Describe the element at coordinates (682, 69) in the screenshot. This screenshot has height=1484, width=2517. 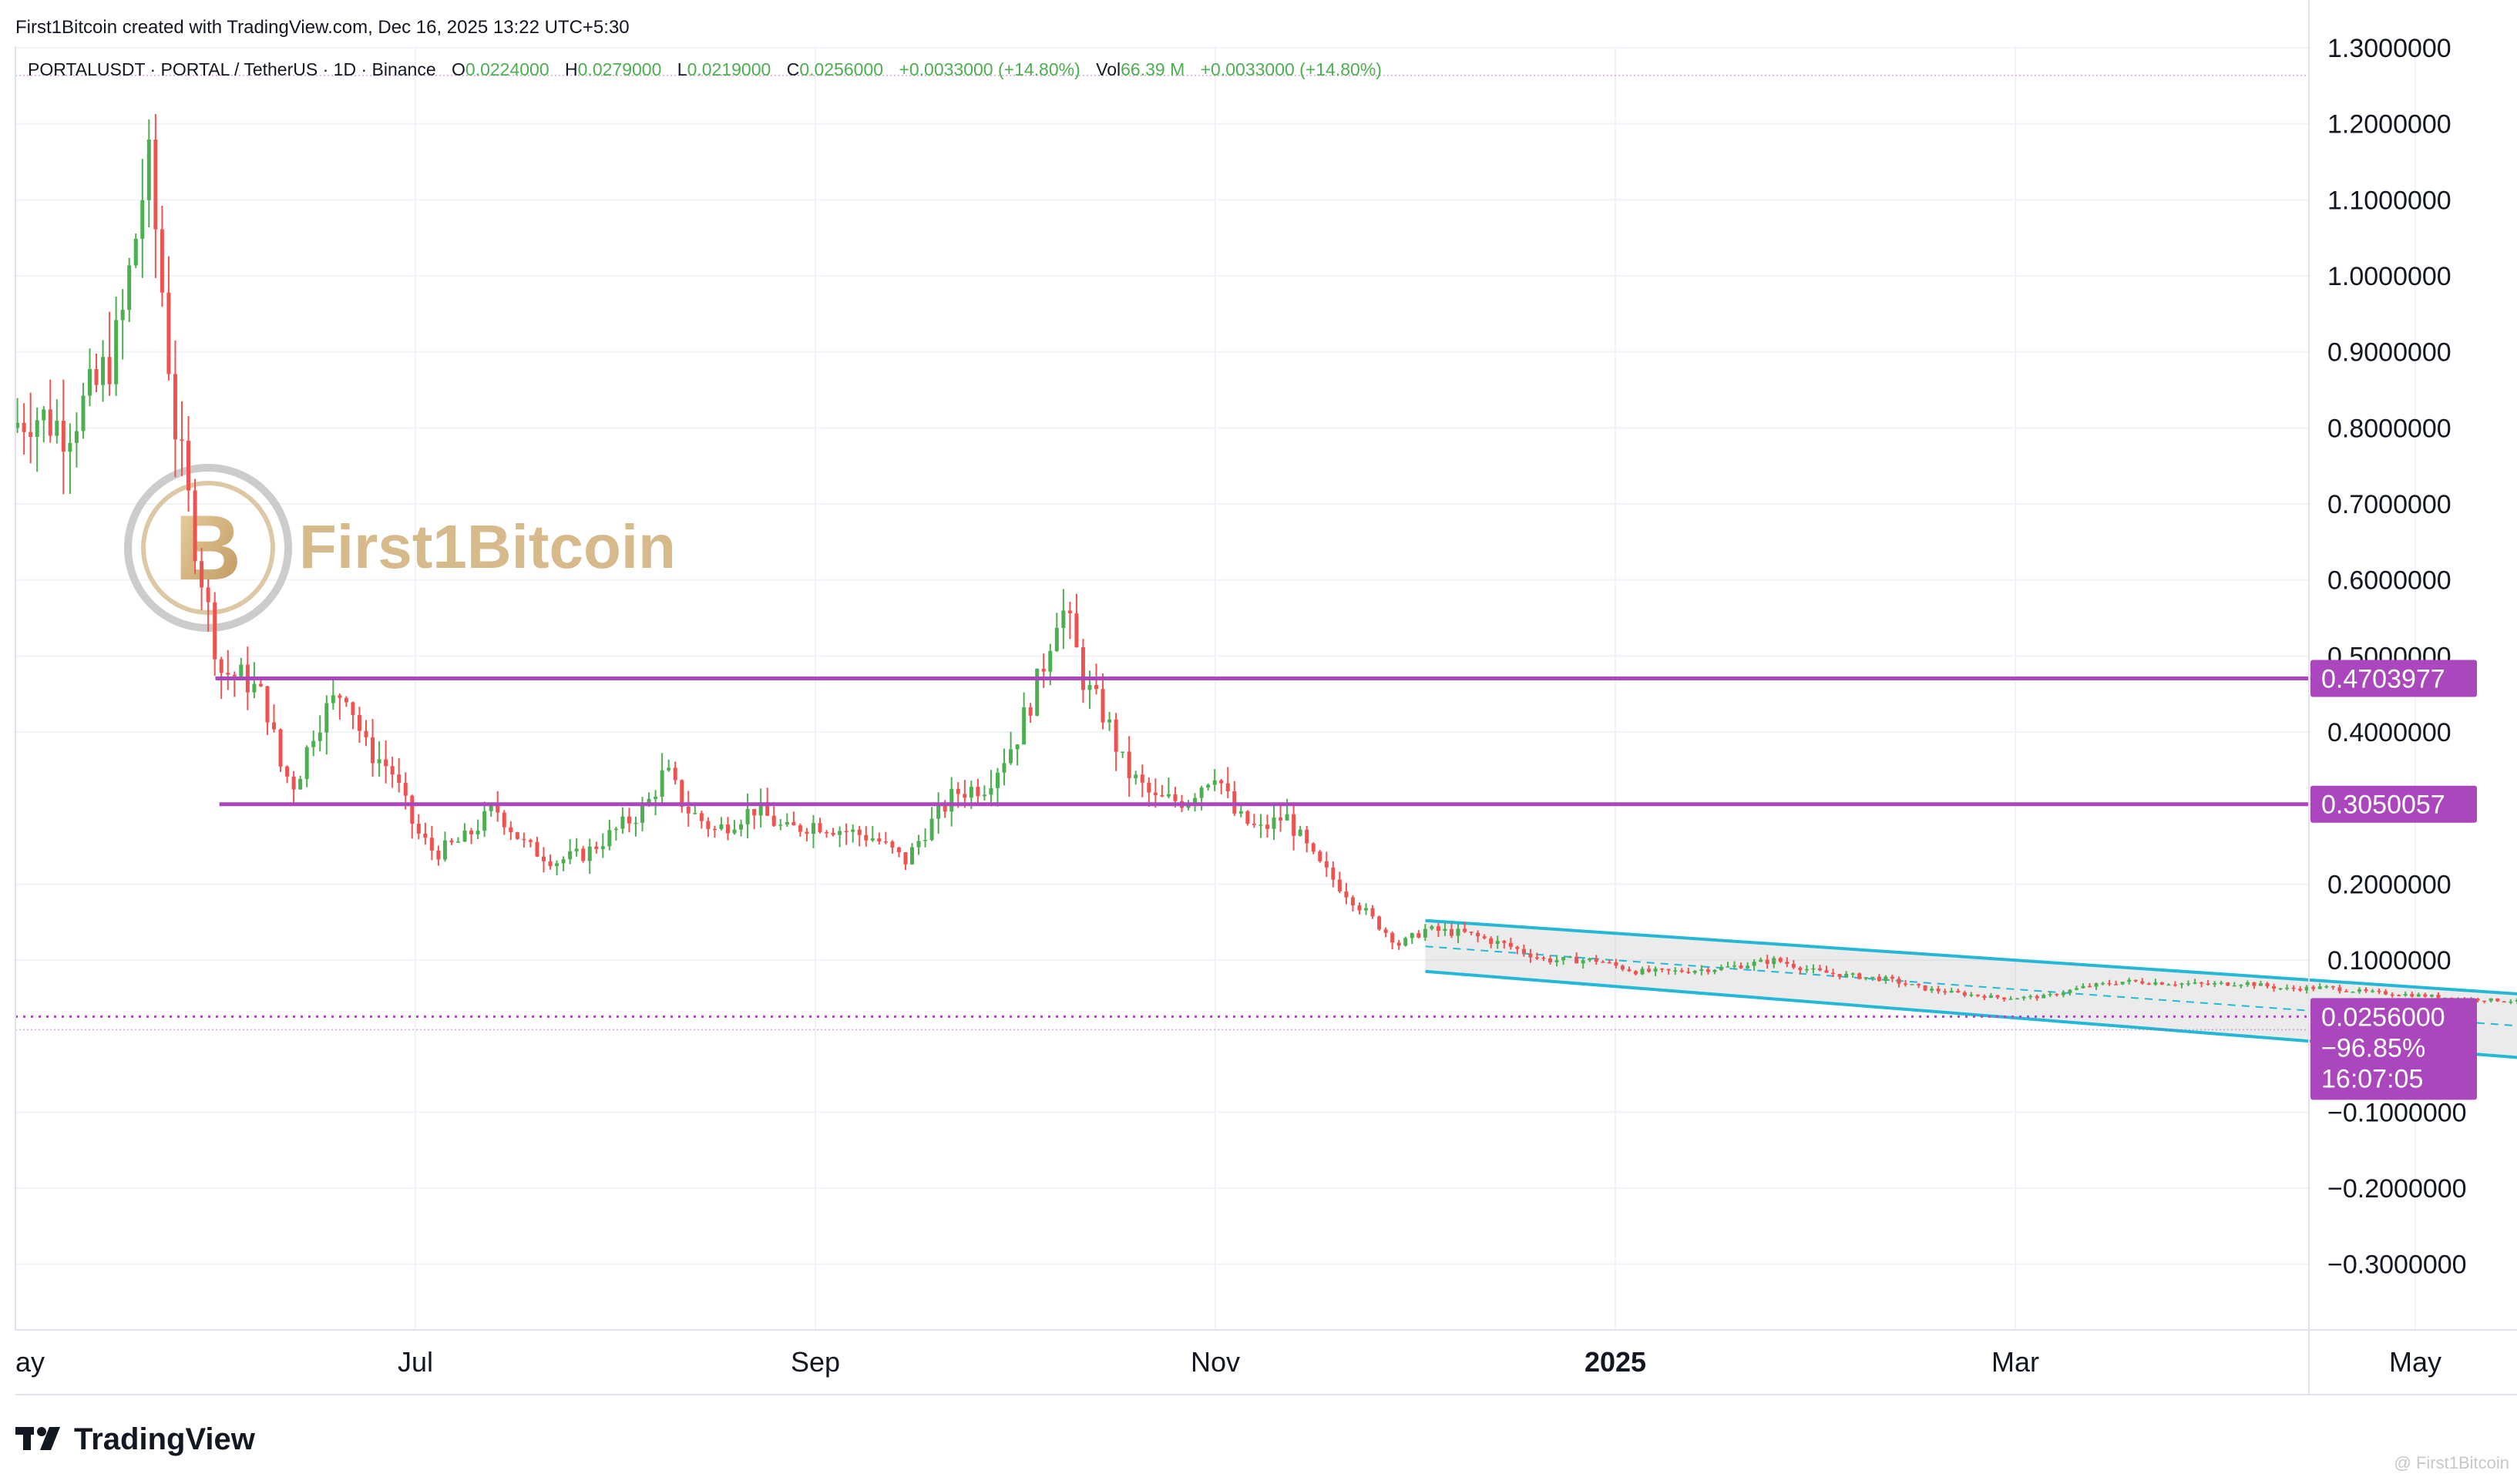
I see `legend-low-label: L` at that location.